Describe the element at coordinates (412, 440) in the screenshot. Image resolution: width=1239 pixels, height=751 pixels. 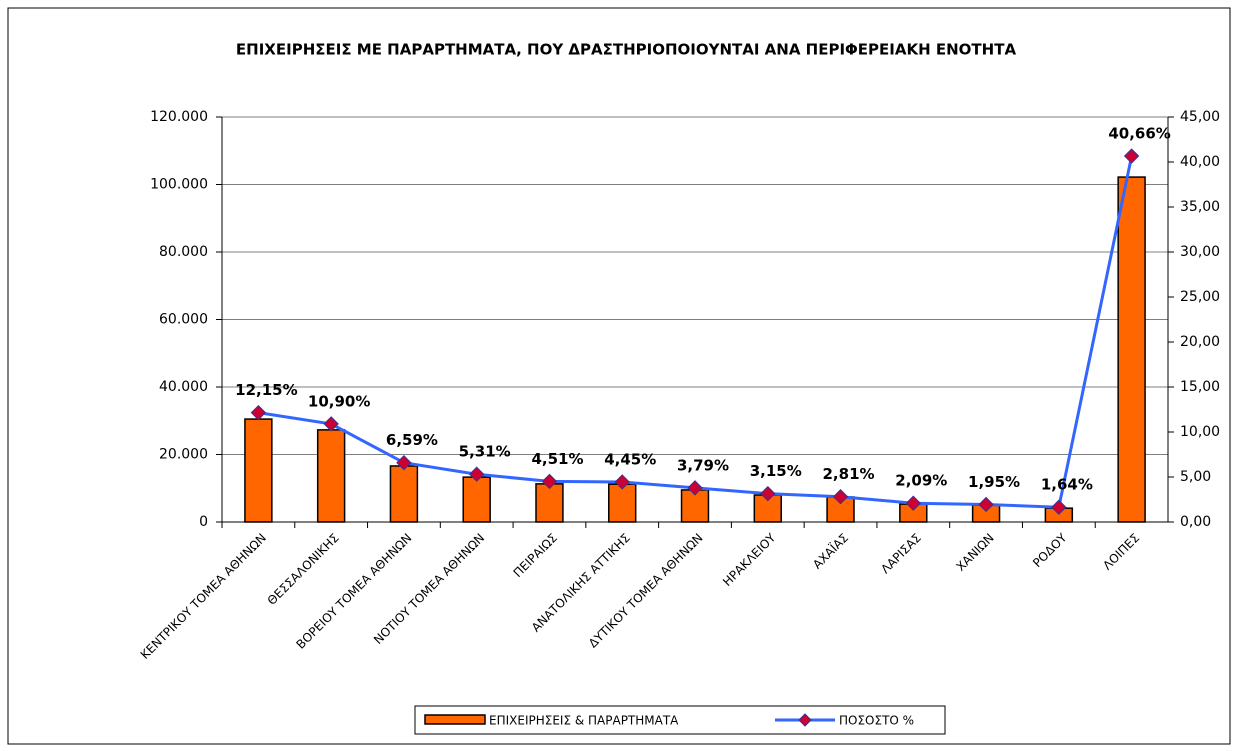
I see `value-label: 6,59%` at that location.